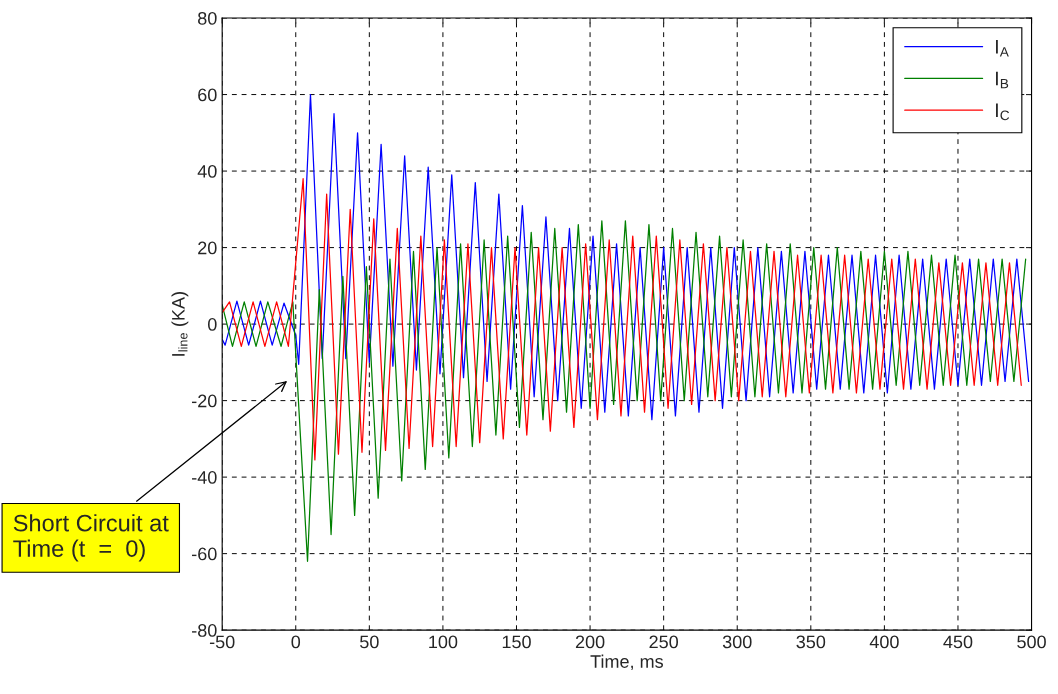  I want to click on y-tick-label: 40, so click(207, 171).